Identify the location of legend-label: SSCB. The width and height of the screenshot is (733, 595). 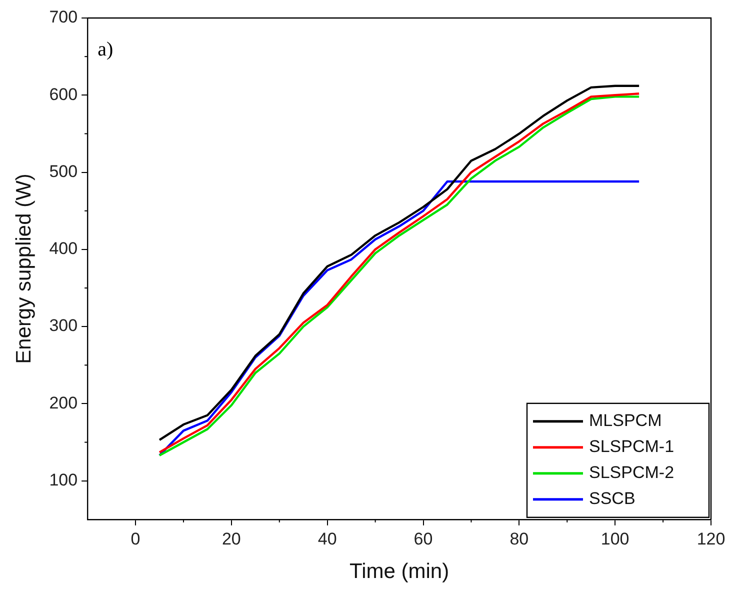
(612, 498).